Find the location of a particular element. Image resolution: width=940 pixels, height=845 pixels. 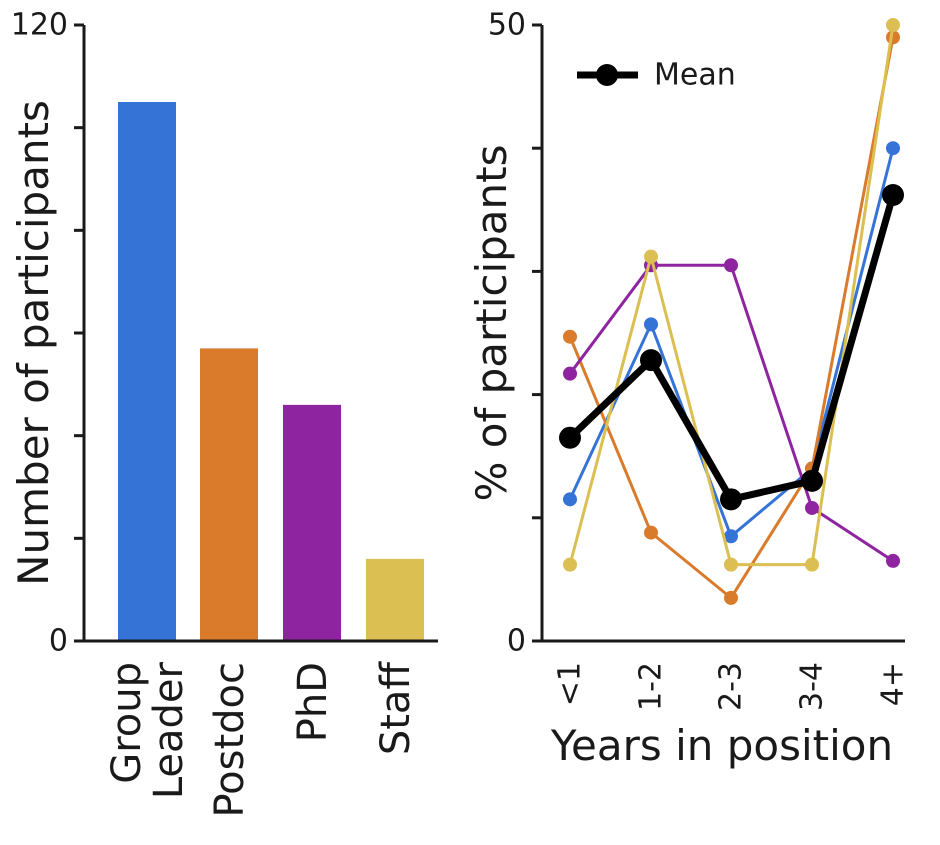

line-x-tick-label: 2-3 is located at coordinates (731, 686).